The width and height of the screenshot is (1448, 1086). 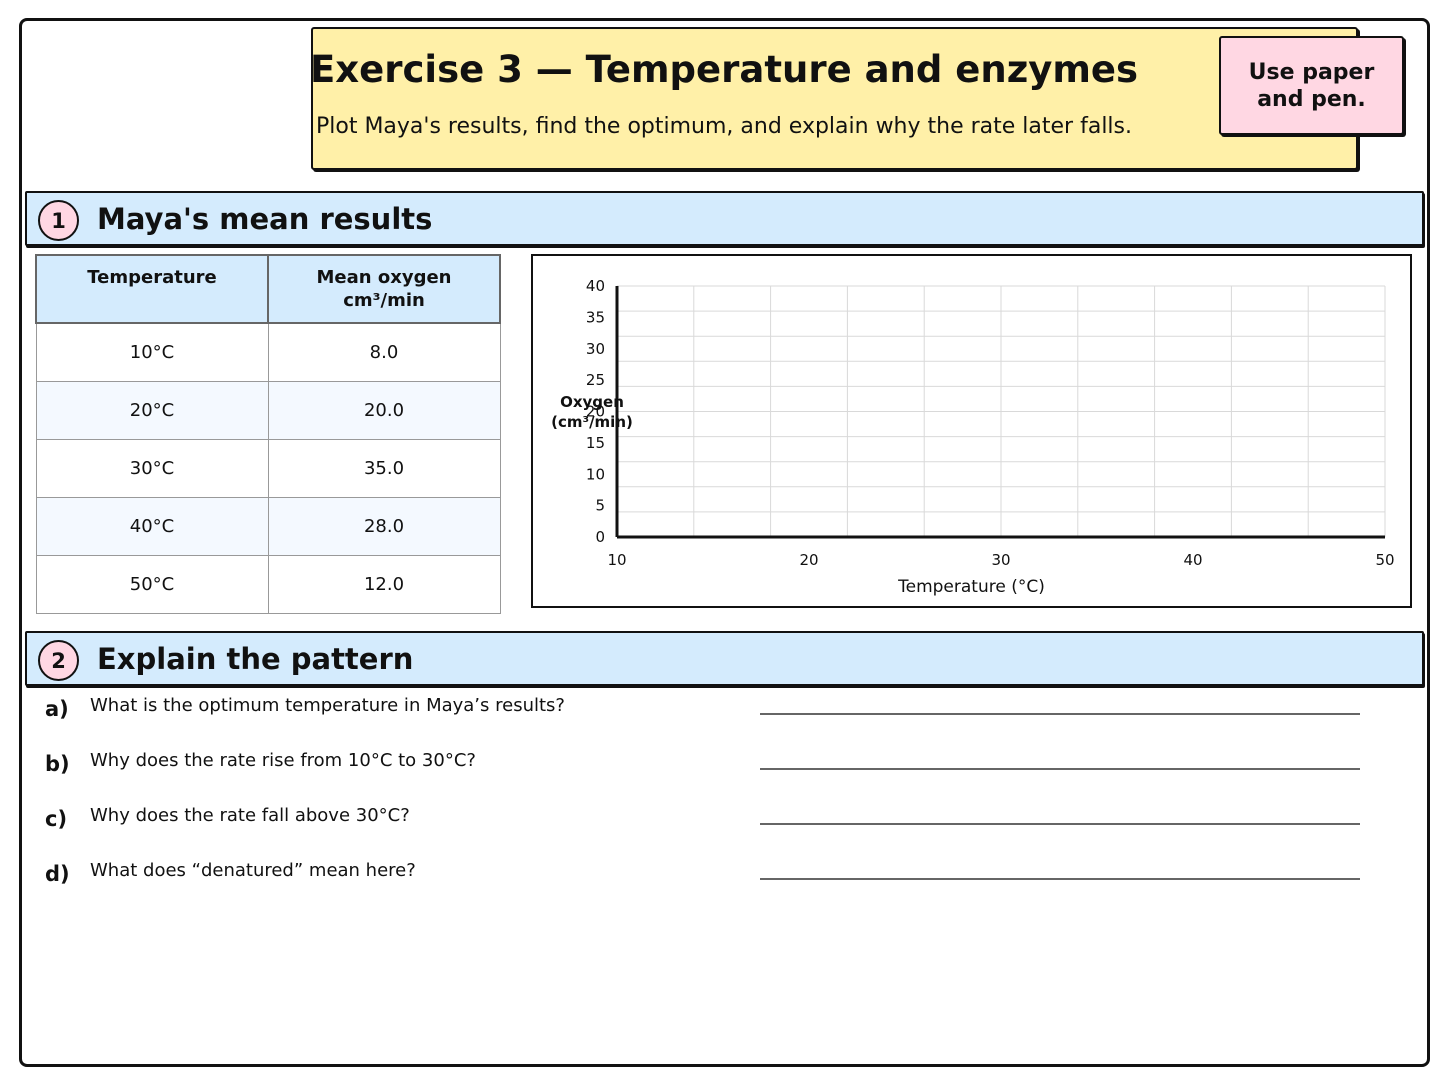 I want to click on oxygen-cell: 12.0, so click(x=384, y=584).